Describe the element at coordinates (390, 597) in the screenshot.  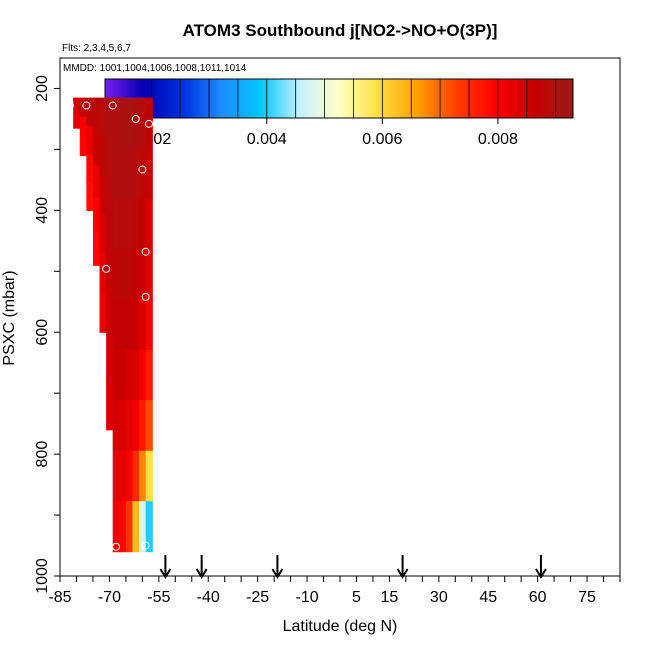
I see `x-tick-label: 15` at that location.